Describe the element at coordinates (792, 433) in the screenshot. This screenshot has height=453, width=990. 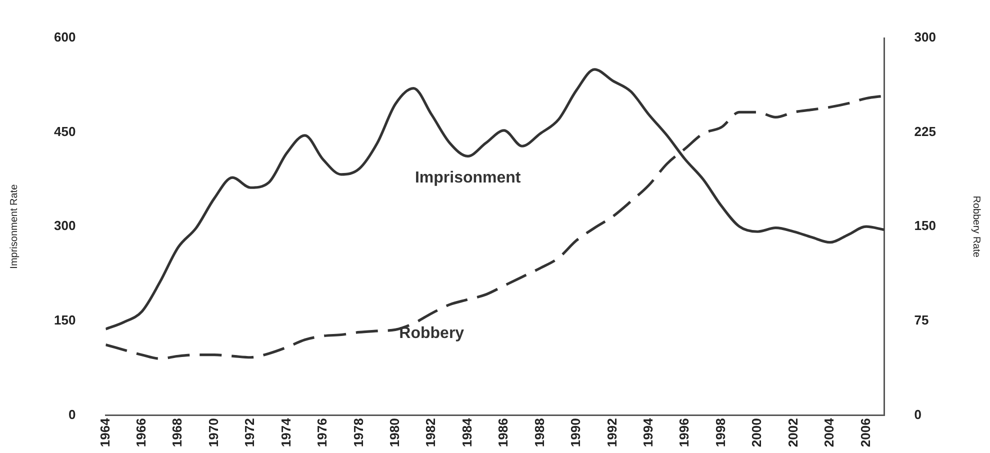
I see `x-tick-label: 2002` at that location.